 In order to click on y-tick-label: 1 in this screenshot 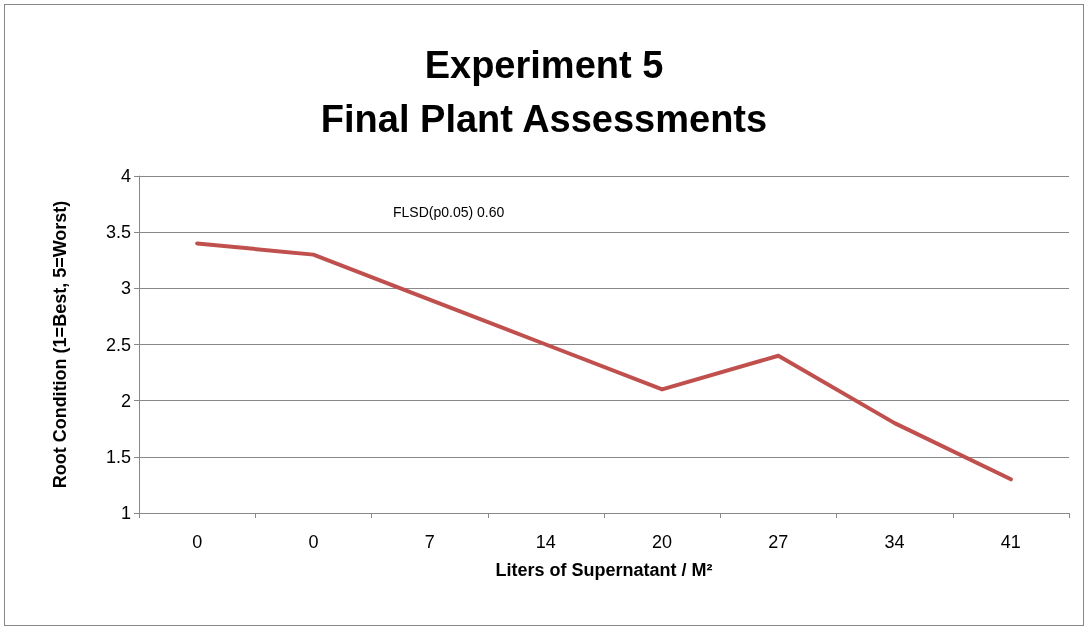, I will do `click(125, 513)`.